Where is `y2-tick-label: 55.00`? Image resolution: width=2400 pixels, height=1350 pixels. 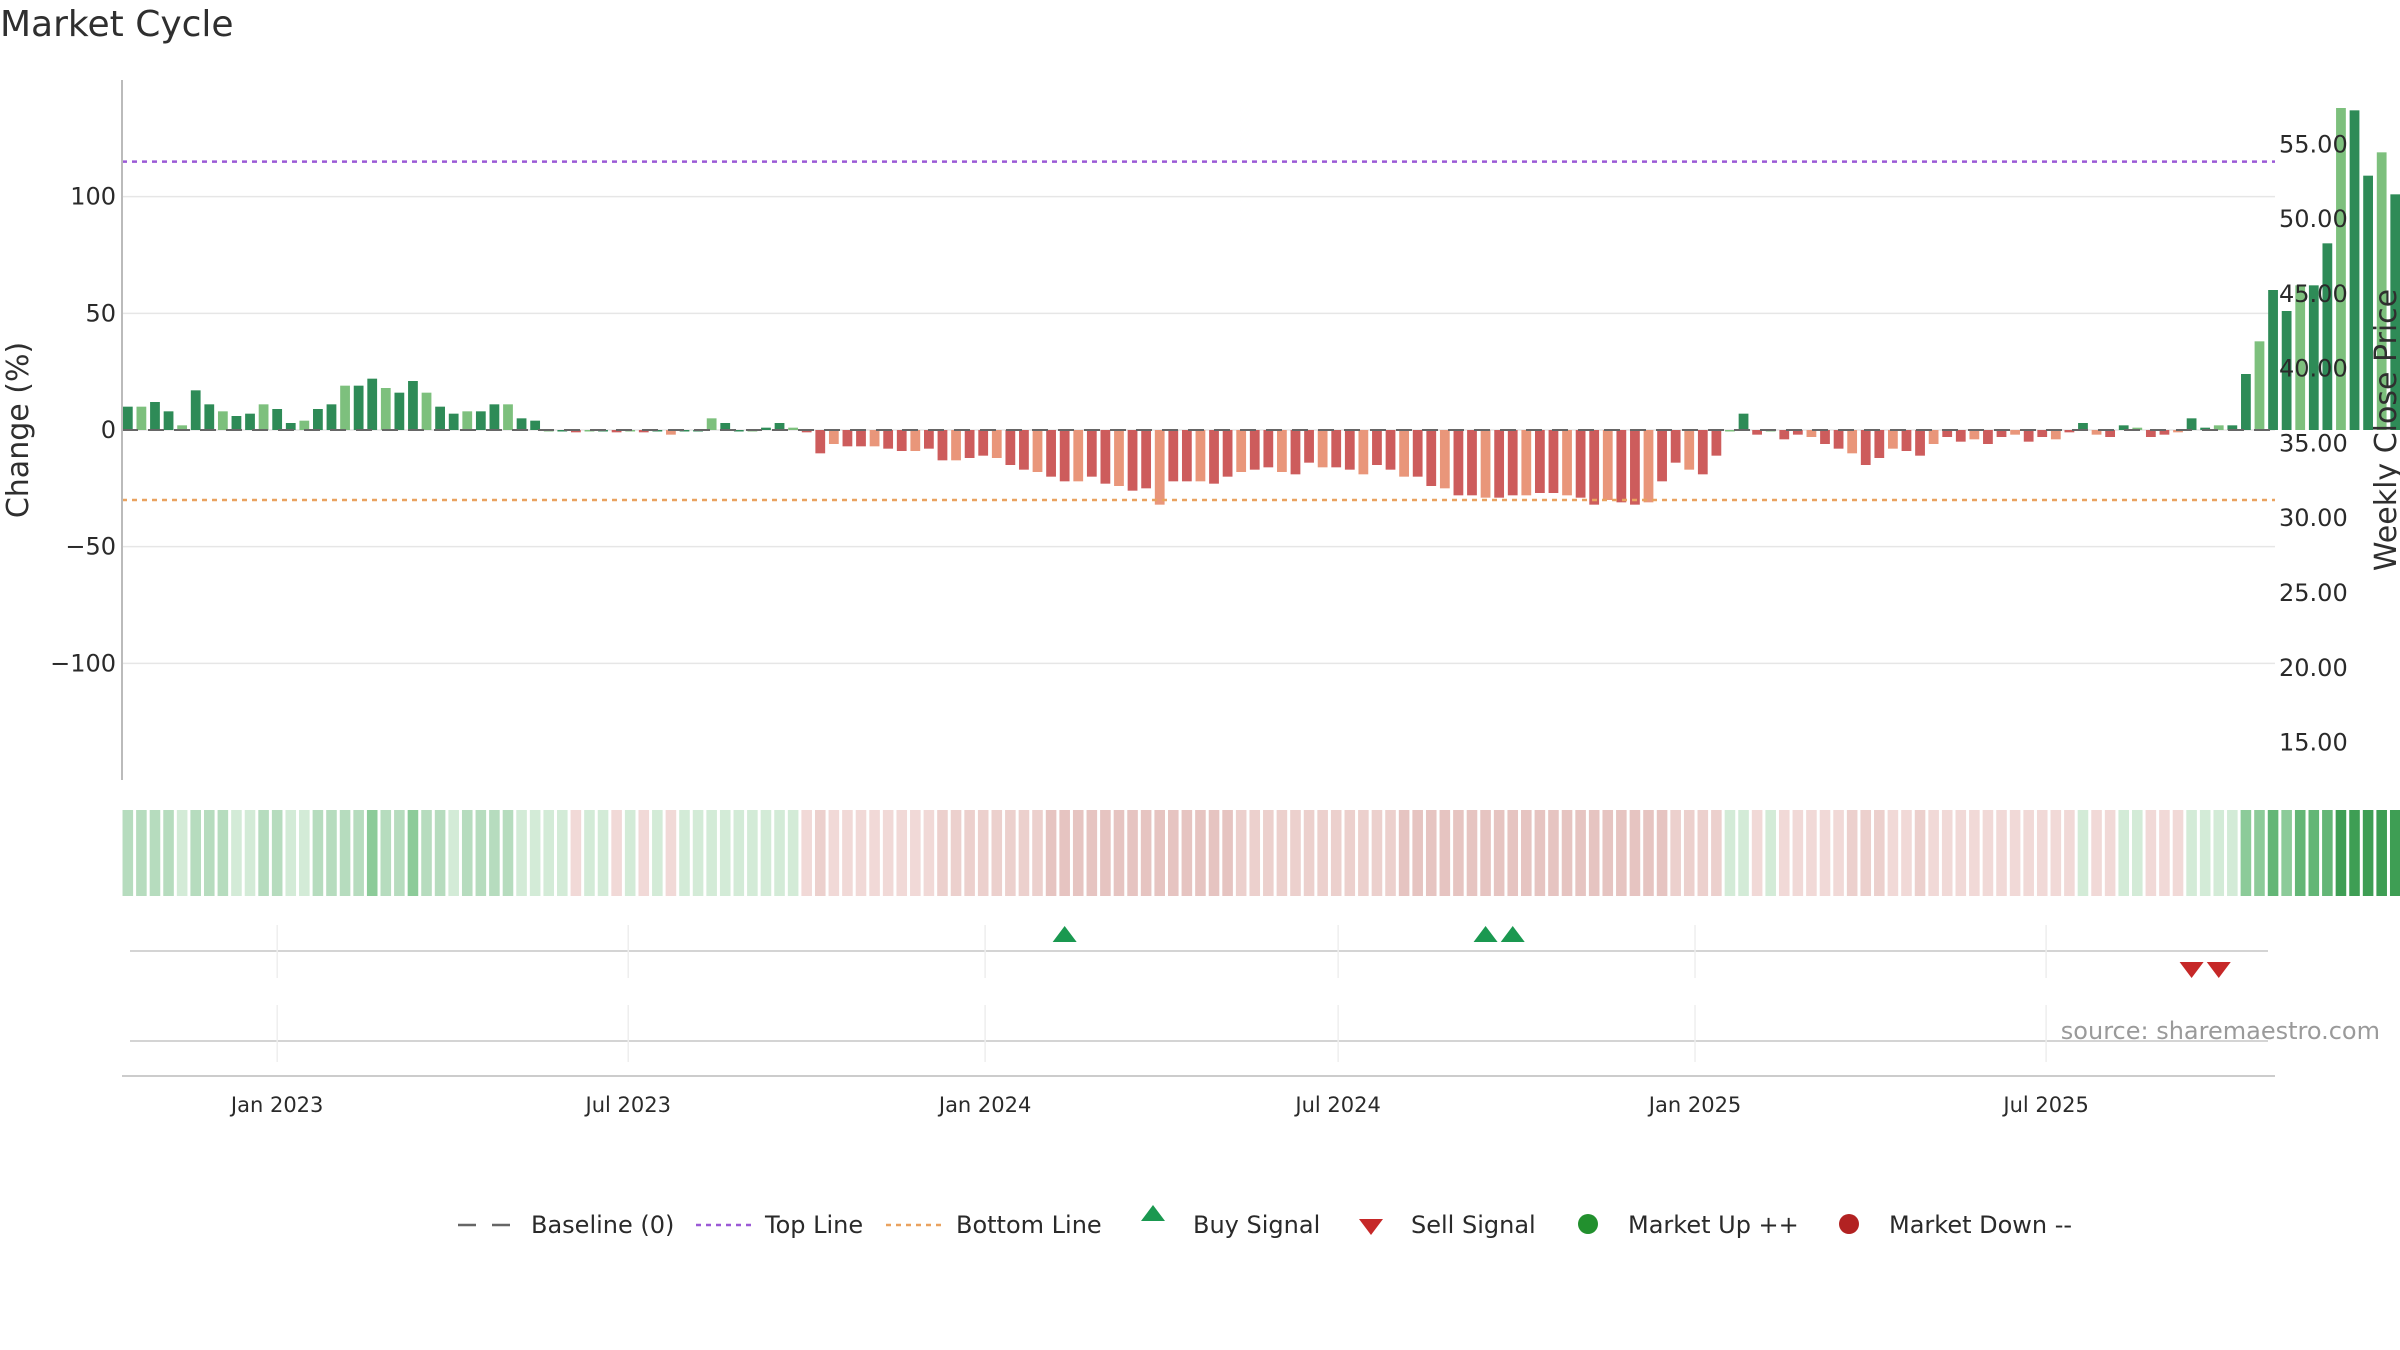 y2-tick-label: 55.00 is located at coordinates (2313, 144).